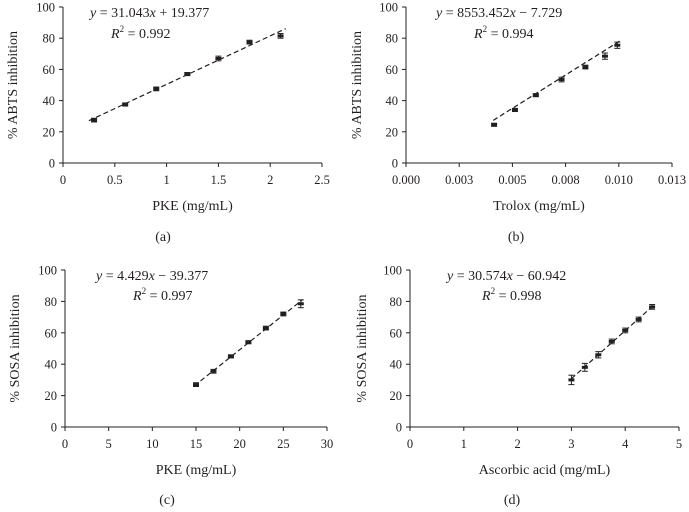  Describe the element at coordinates (479, 276) in the screenshot. I see `equation-slope: = 30.574` at that location.